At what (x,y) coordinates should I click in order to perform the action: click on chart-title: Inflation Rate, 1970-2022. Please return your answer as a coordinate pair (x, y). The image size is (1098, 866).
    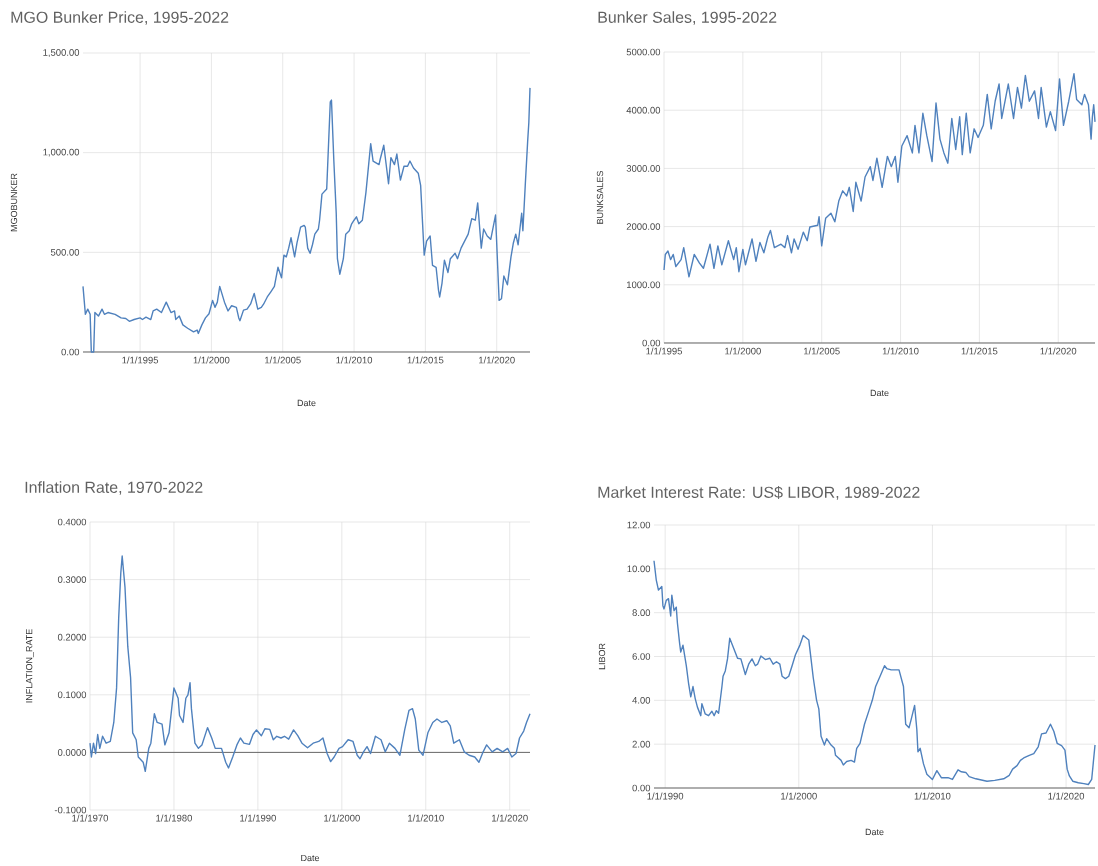
    Looking at the image, I should click on (114, 488).